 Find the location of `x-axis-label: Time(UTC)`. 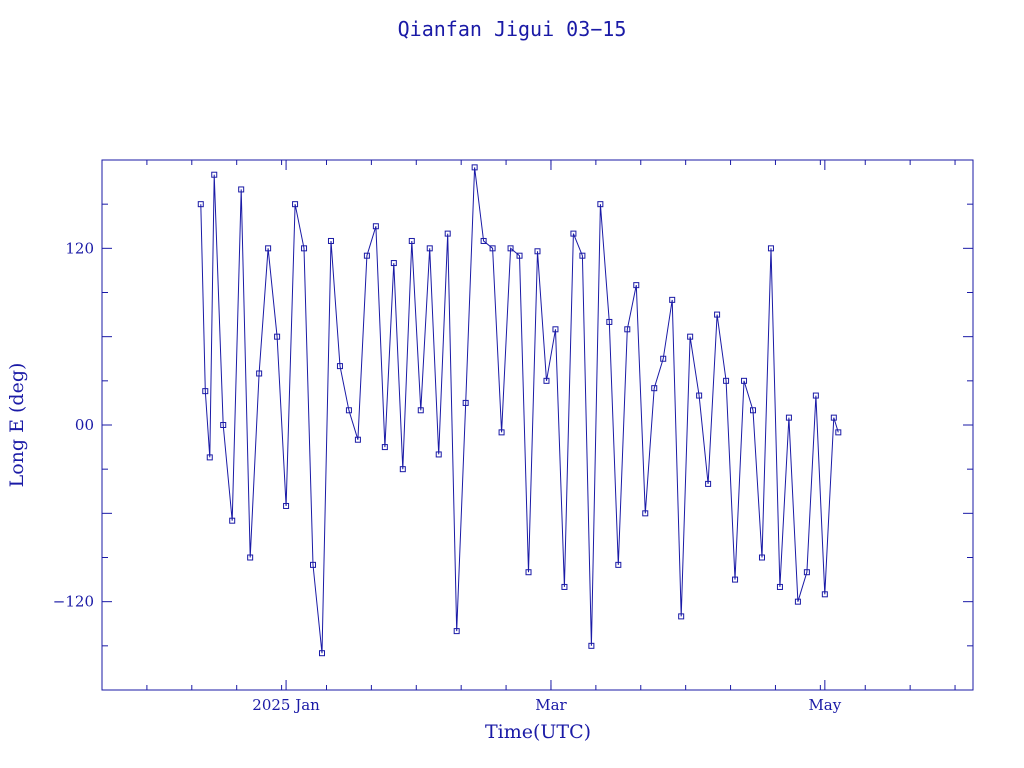

x-axis-label: Time(UTC) is located at coordinates (538, 732).